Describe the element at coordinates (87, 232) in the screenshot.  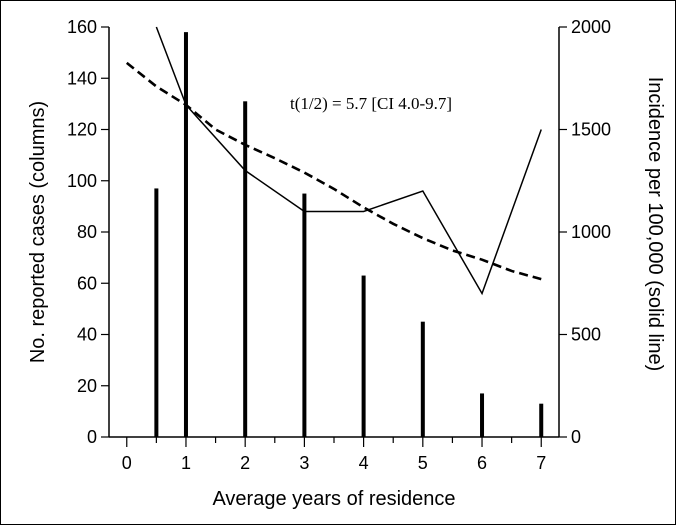
I see `left-y-tick-label: 80` at that location.